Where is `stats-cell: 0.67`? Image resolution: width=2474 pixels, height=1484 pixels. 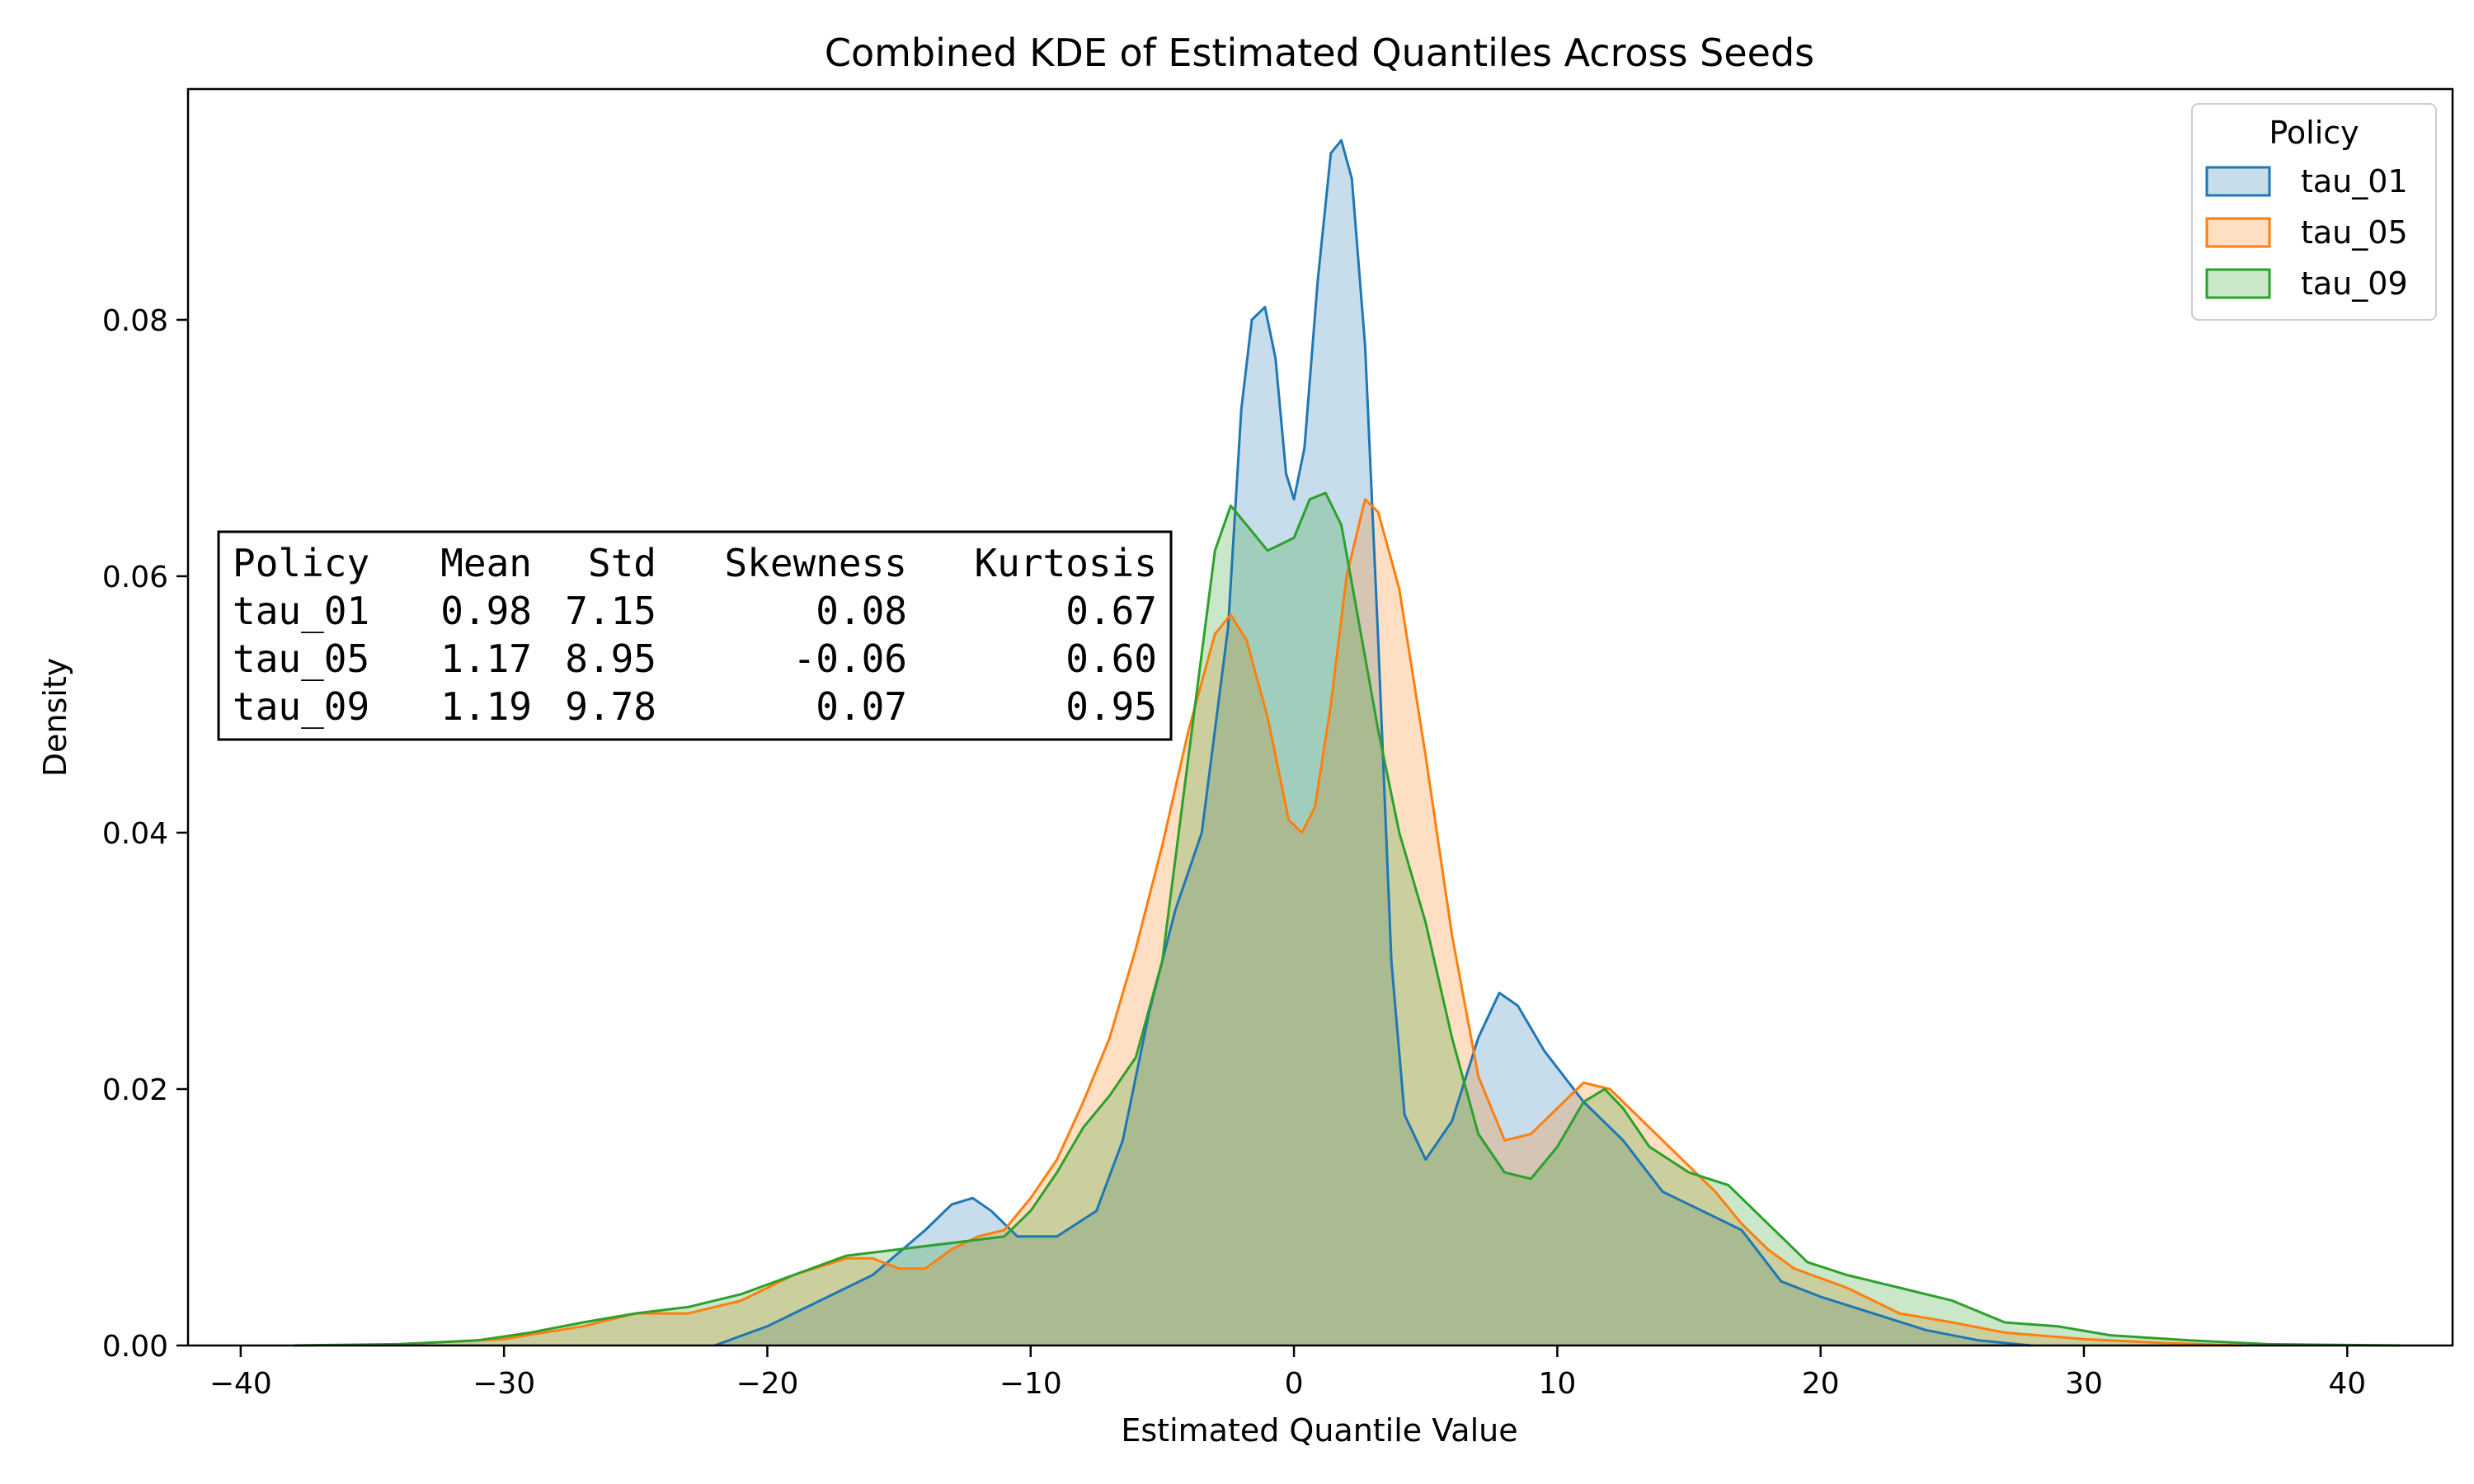 stats-cell: 0.67 is located at coordinates (1111, 611).